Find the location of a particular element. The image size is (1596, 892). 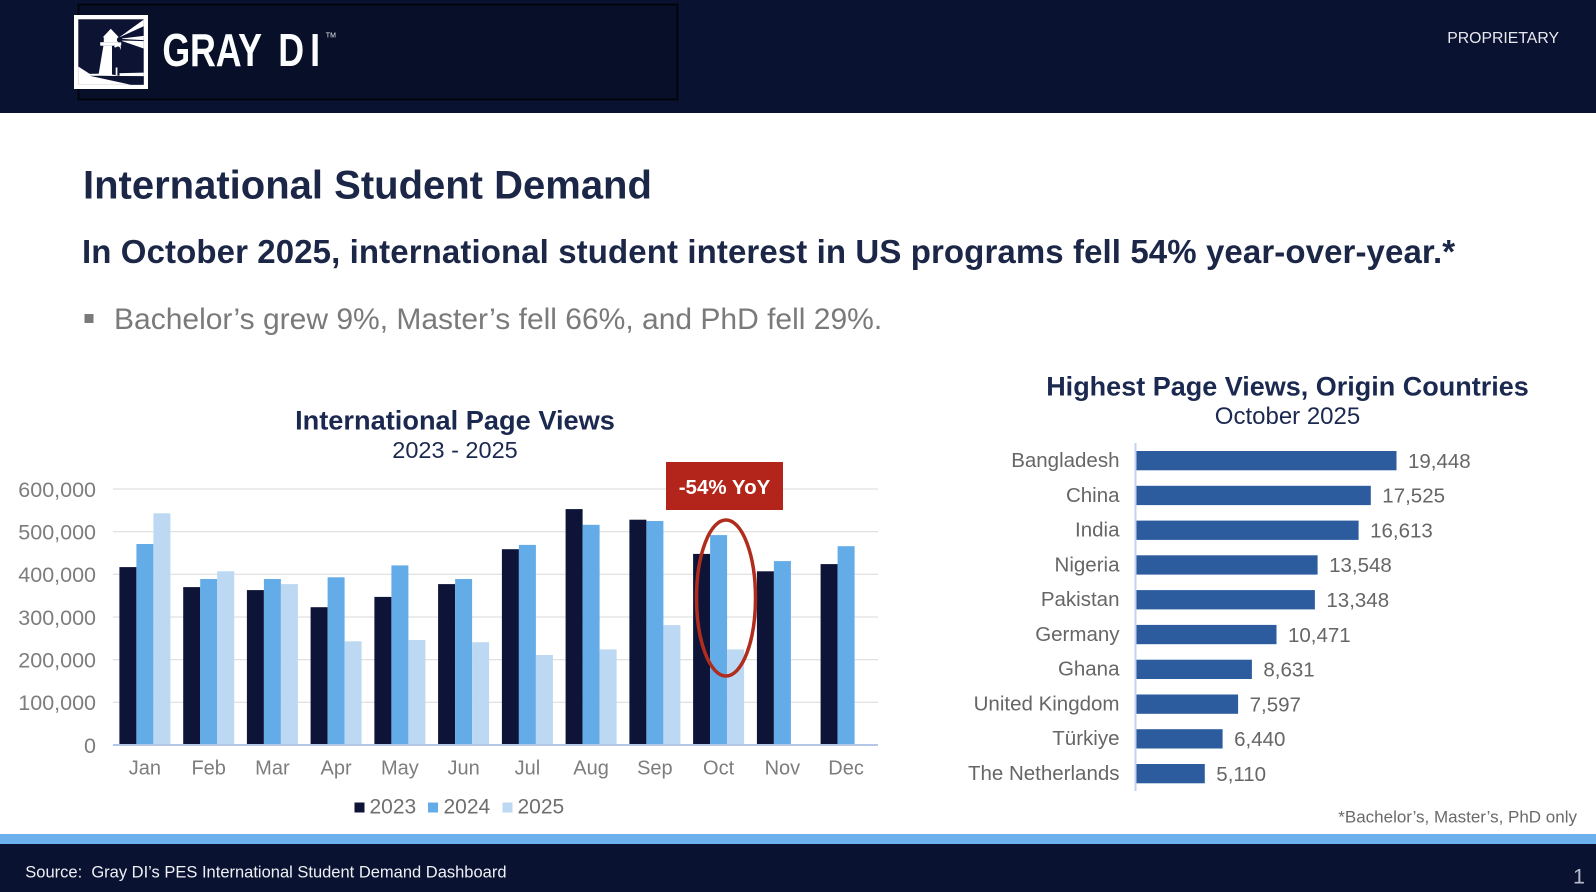

svg-text: Germany is located at coordinates (1077, 634).